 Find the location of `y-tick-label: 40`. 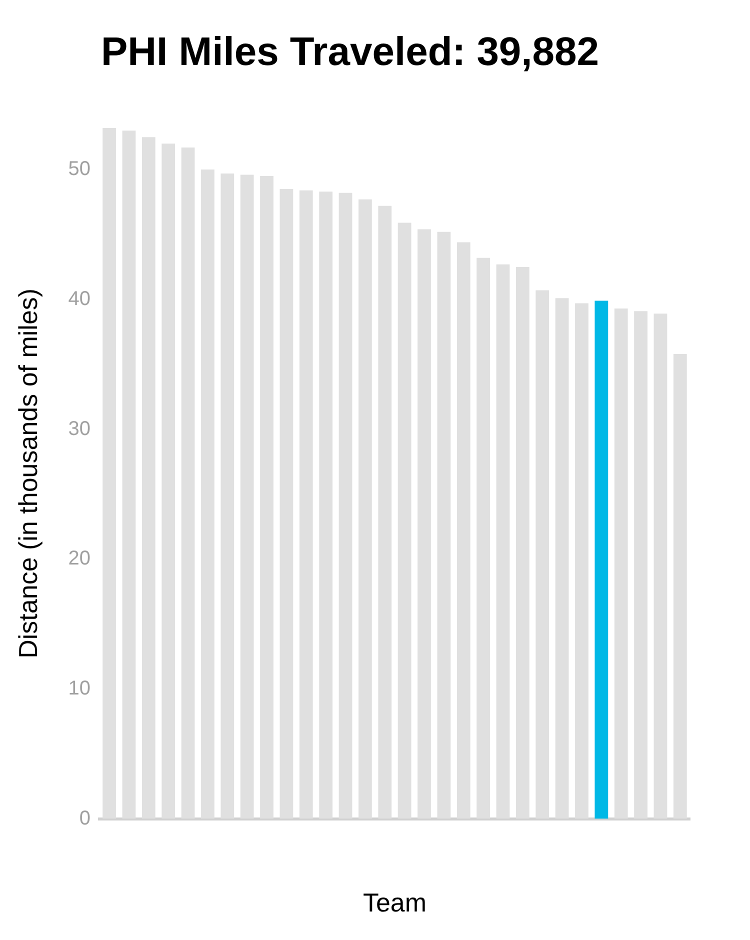

y-tick-label: 40 is located at coordinates (79, 299).